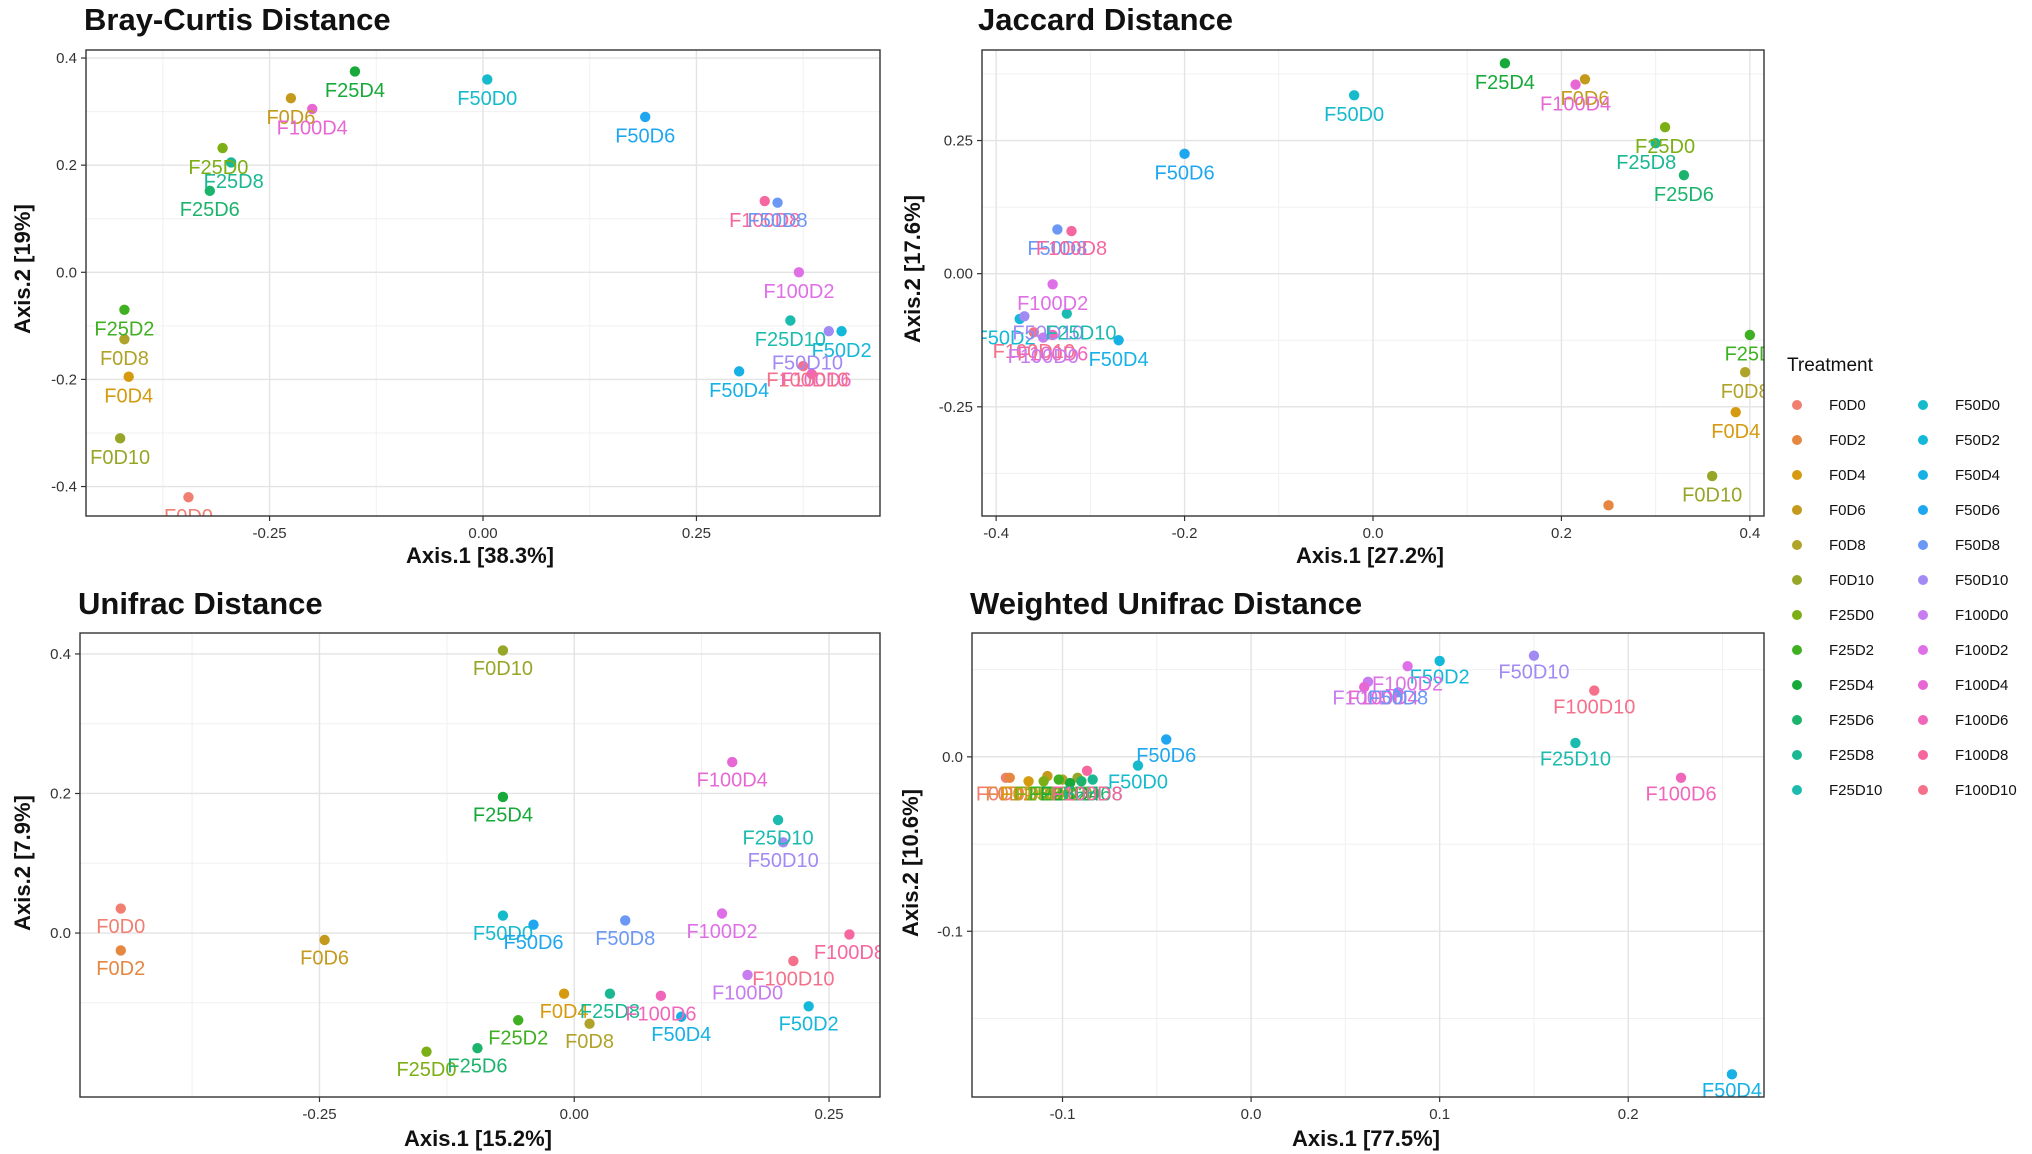 This screenshot has height=1154, width=2032. Describe the element at coordinates (1833, 685) in the screenshot. I see `legend-item-f25d4: F25D4` at that location.